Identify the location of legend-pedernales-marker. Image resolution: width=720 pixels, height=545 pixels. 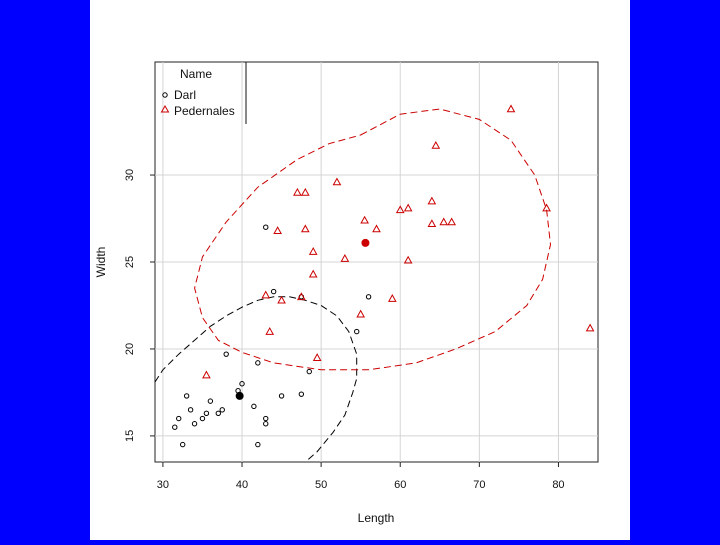
(165, 109).